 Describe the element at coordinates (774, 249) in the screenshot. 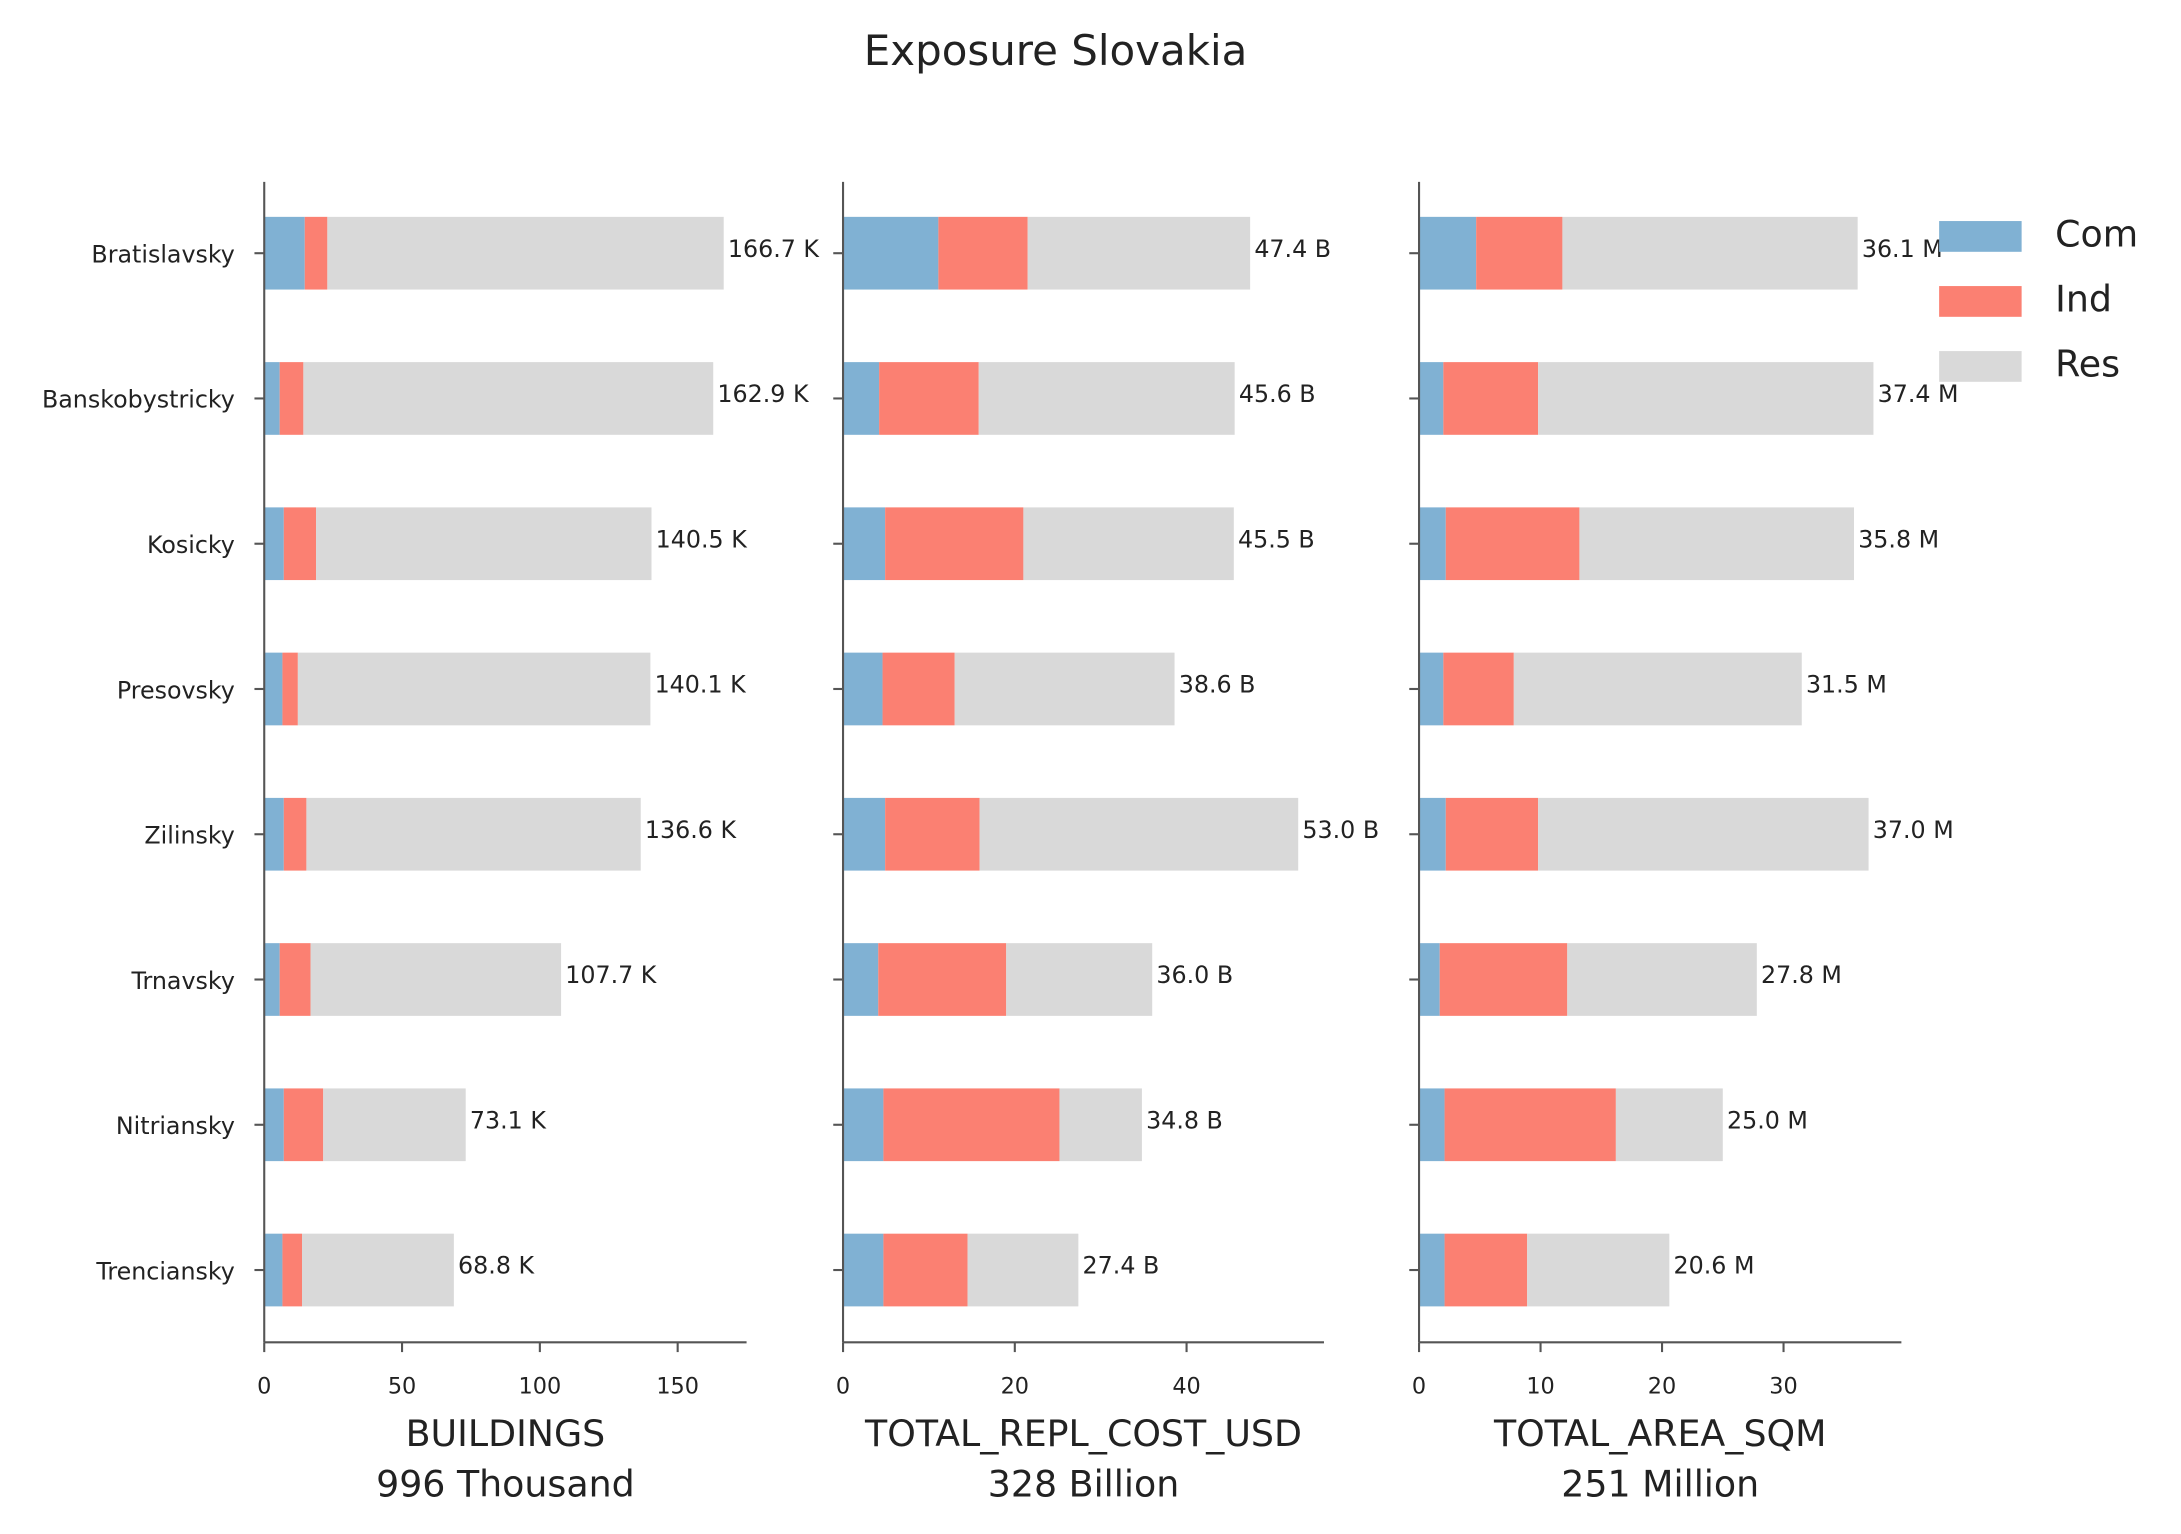

I see `value-label: 166.7 K` at that location.